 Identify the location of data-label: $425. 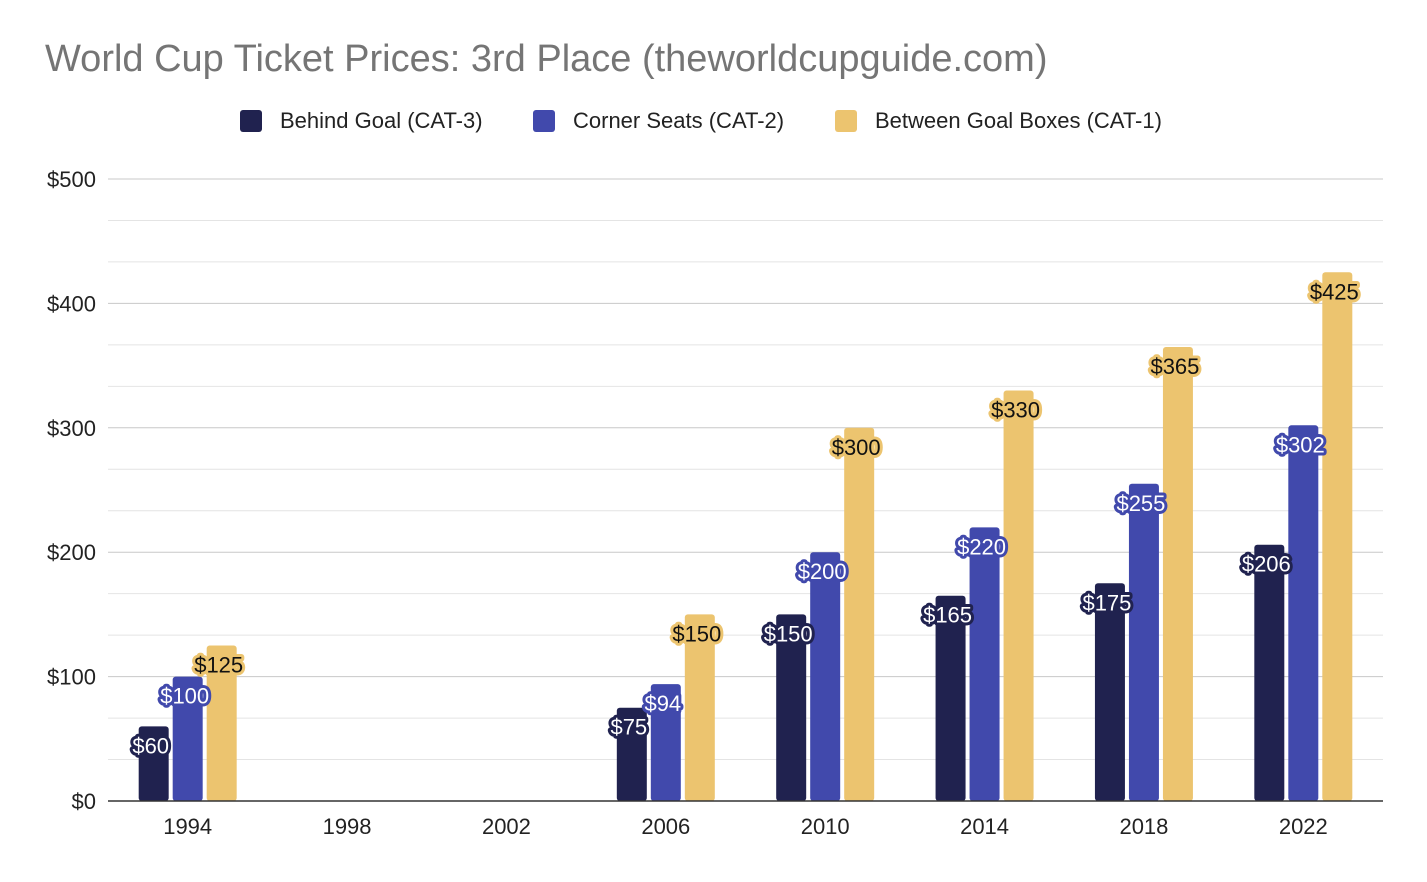
(1334, 291).